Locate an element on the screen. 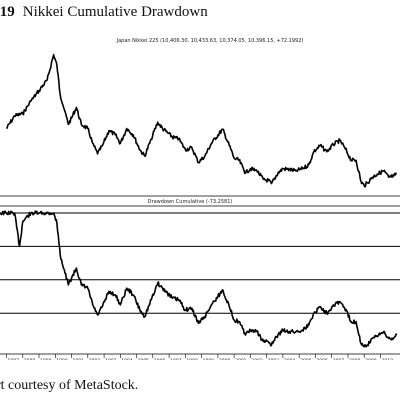 This screenshot has width=400, height=400. x-tick-label-2009: 2009 is located at coordinates (371, 359).